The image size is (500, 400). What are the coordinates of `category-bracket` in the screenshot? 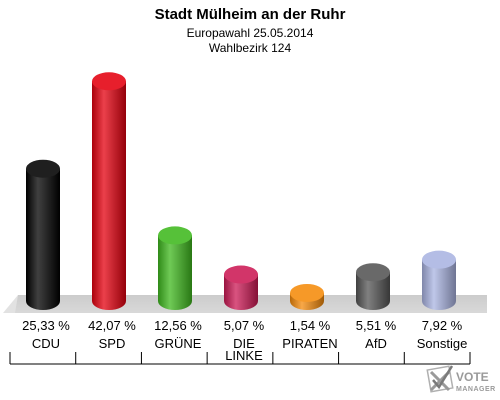 It's located at (240, 358).